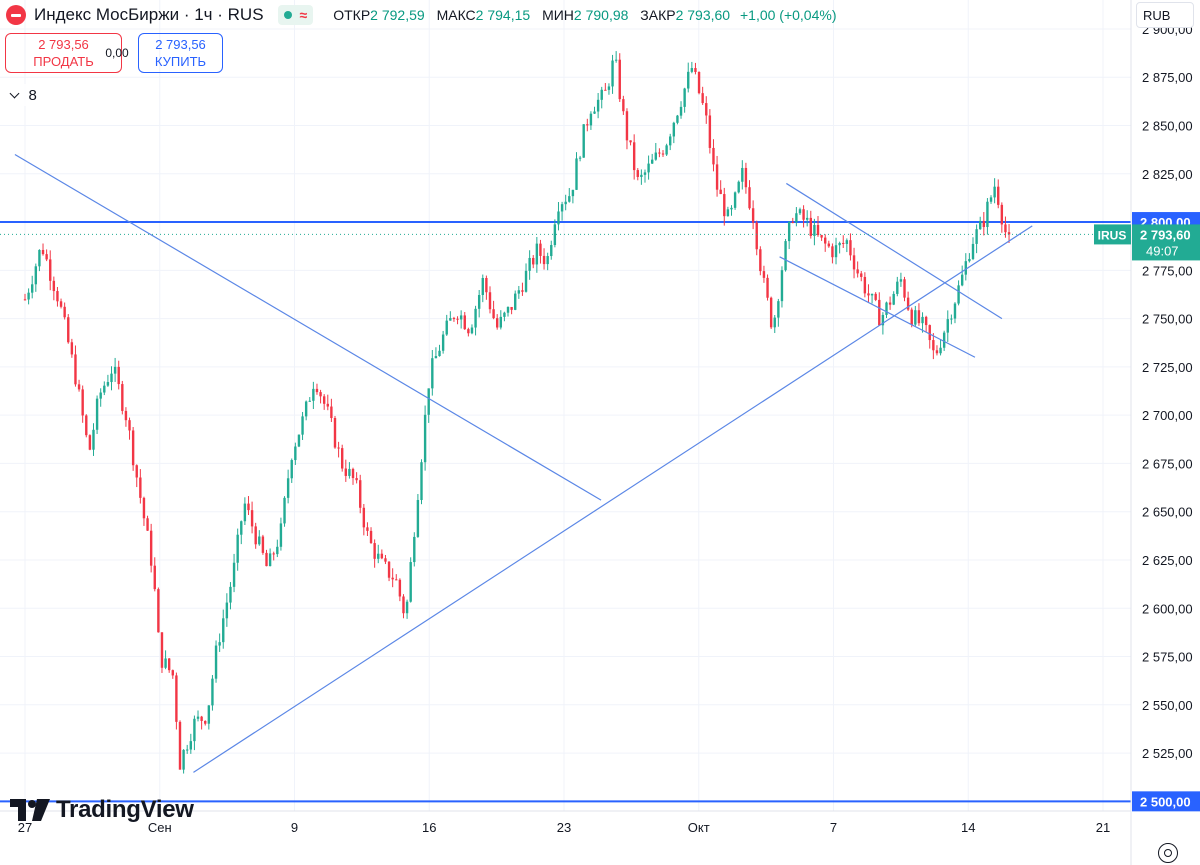 The width and height of the screenshot is (1200, 865). What do you see at coordinates (180, 44) in the screenshot?
I see `buy-price: 2 793,56` at bounding box center [180, 44].